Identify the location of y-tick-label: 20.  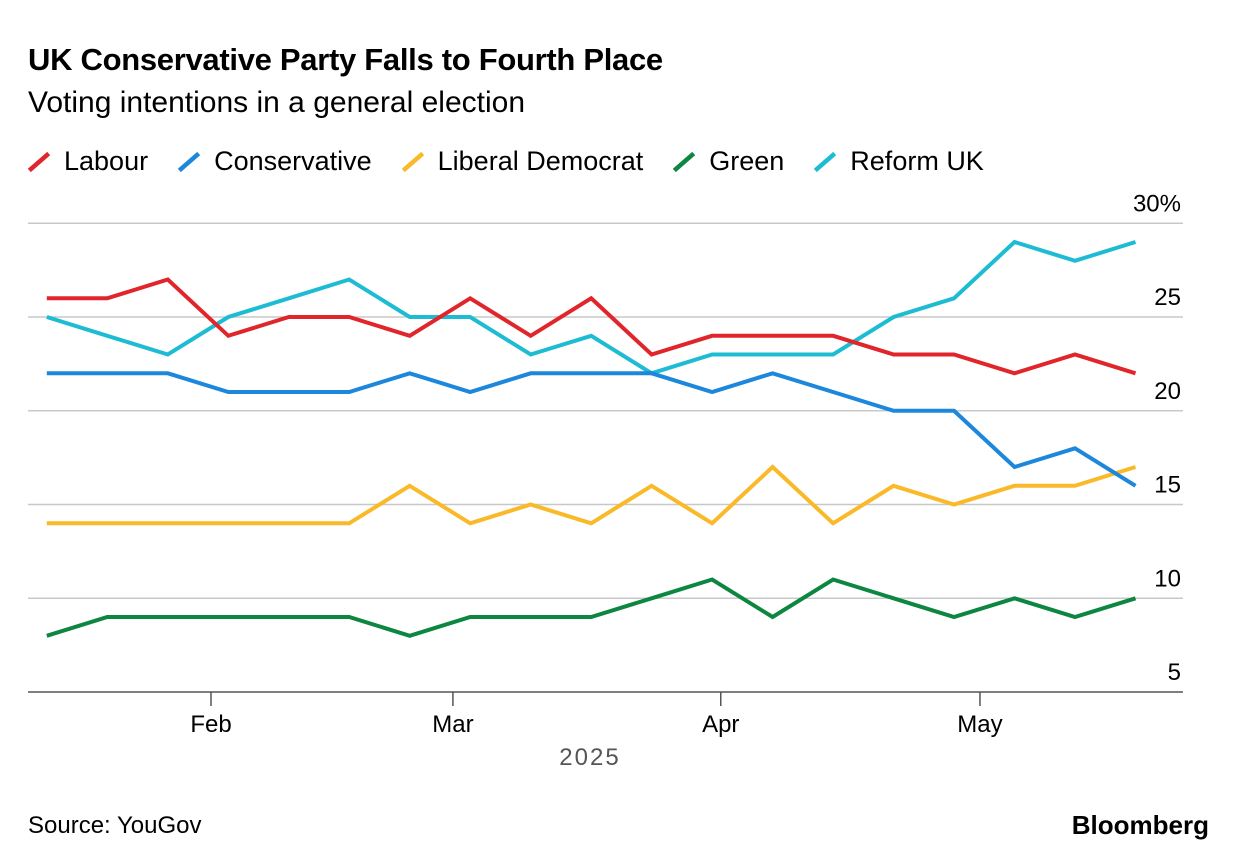
(1167, 391).